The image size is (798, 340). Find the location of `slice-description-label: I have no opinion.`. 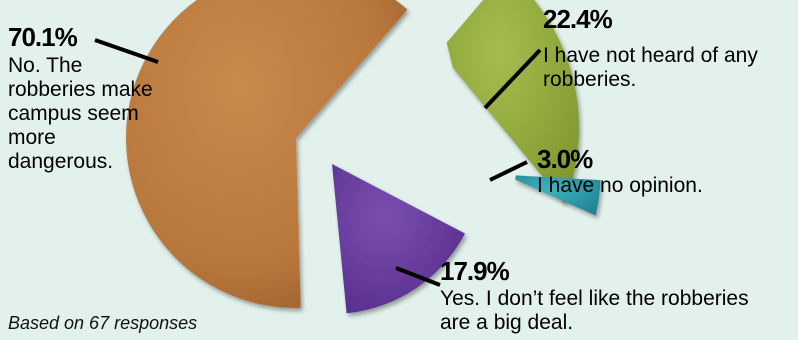

slice-description-label: I have no opinion. is located at coordinates (620, 185).